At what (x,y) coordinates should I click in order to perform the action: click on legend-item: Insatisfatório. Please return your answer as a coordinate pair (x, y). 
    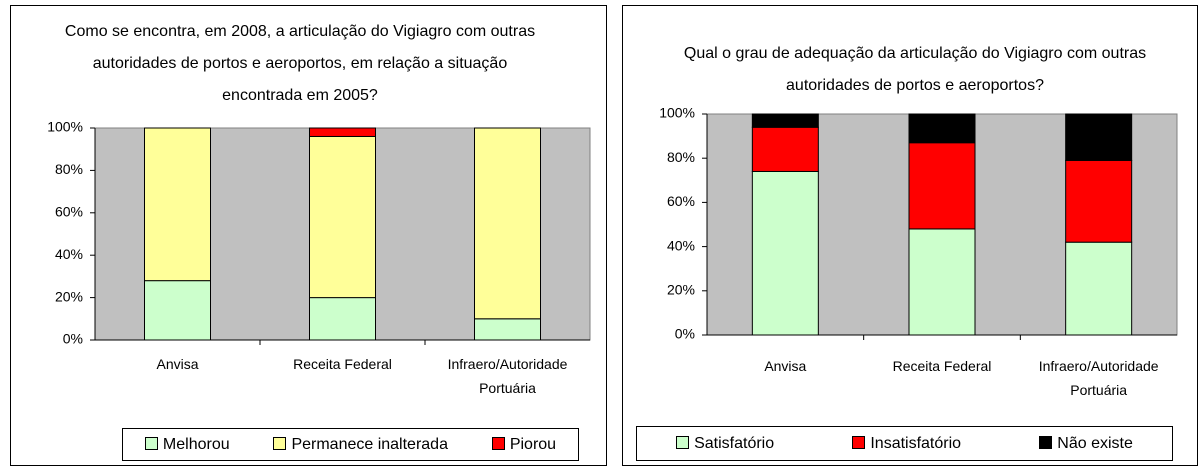
    Looking at the image, I should click on (906, 444).